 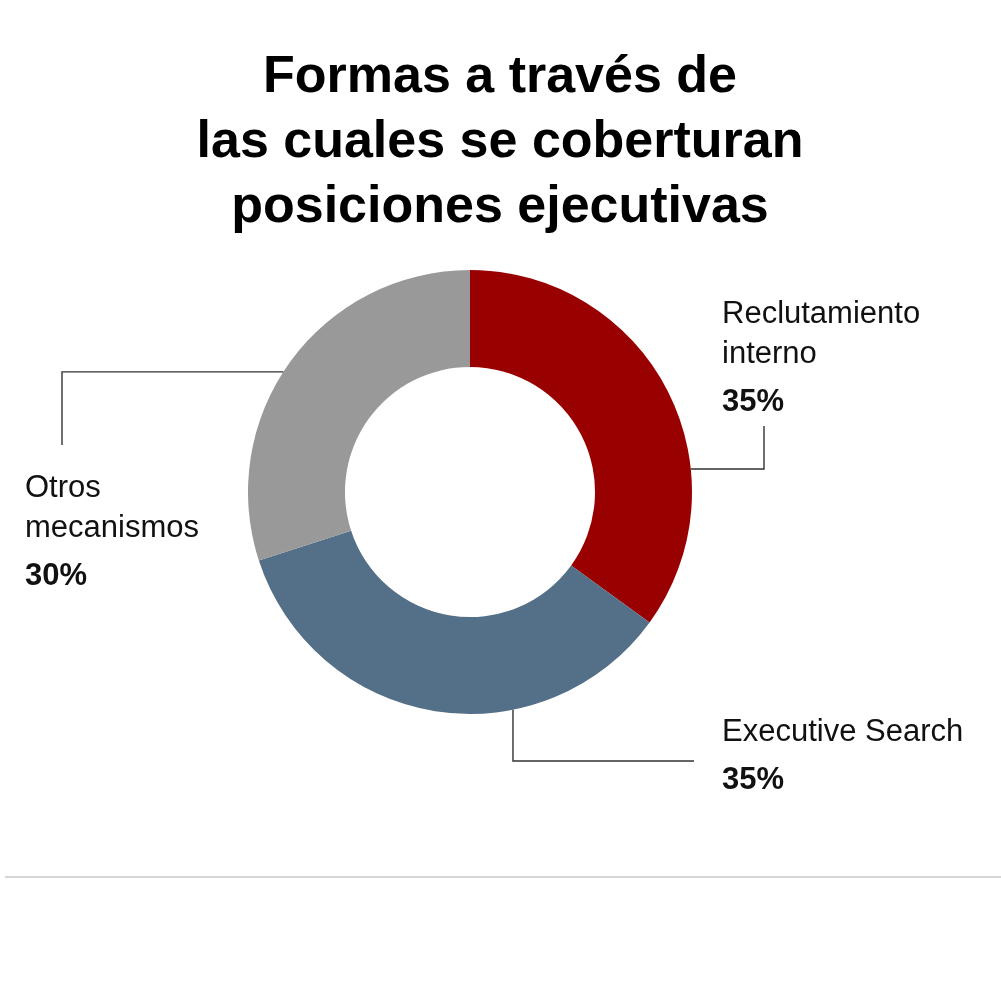 What do you see at coordinates (112, 506) in the screenshot?
I see `slice-label: Otros mecanismos` at bounding box center [112, 506].